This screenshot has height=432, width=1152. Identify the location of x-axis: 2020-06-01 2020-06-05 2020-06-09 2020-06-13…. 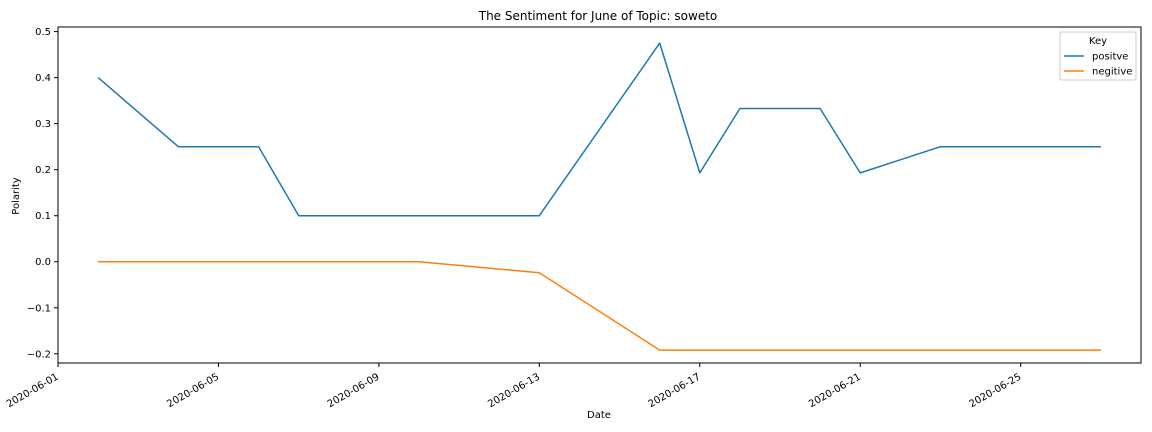
(514, 387).